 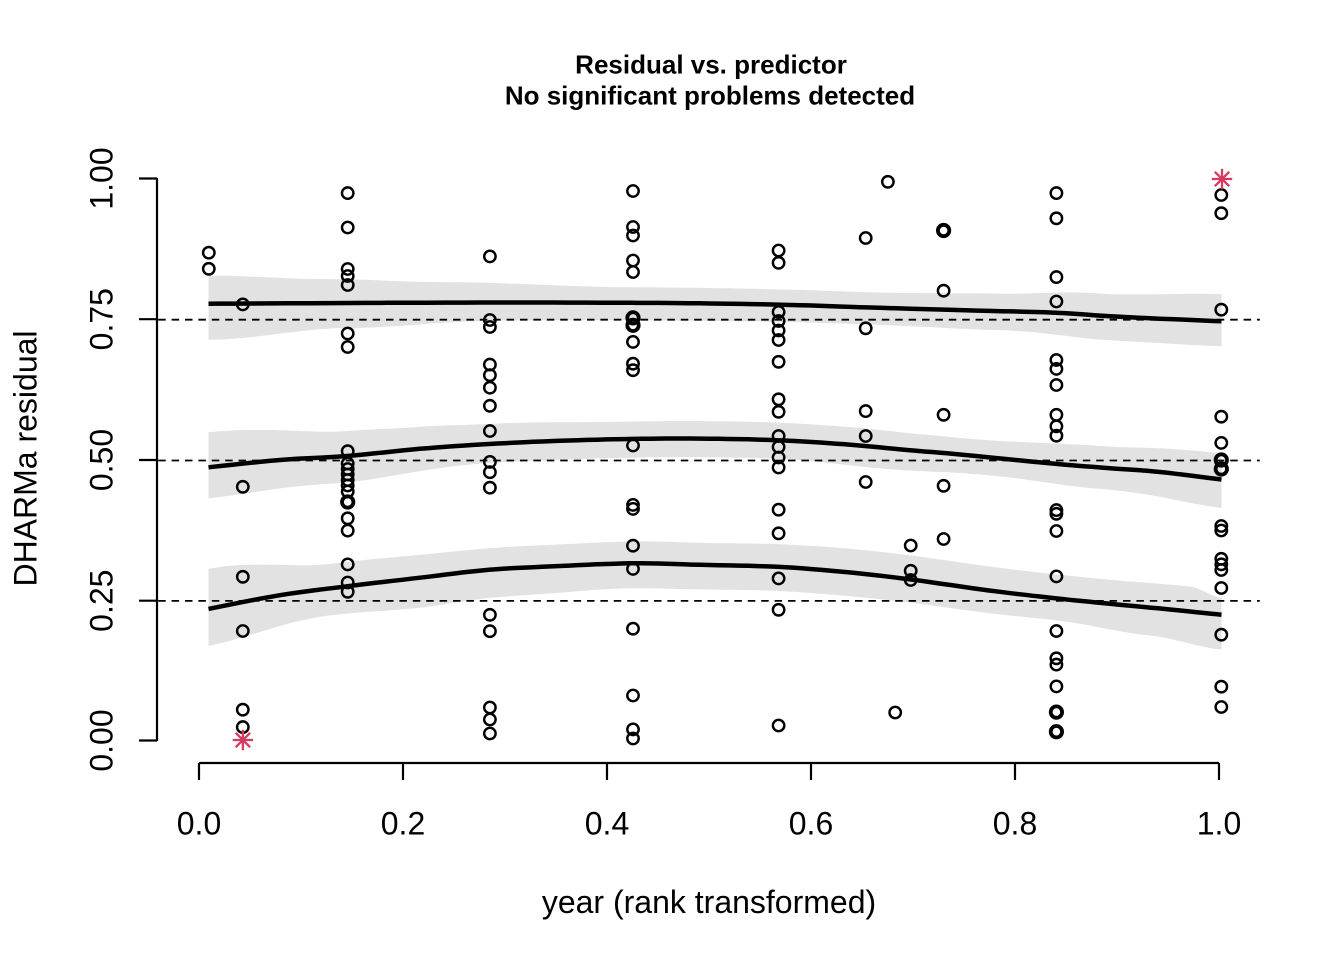 I want to click on svg-text: 0.25, so click(x=102, y=601).